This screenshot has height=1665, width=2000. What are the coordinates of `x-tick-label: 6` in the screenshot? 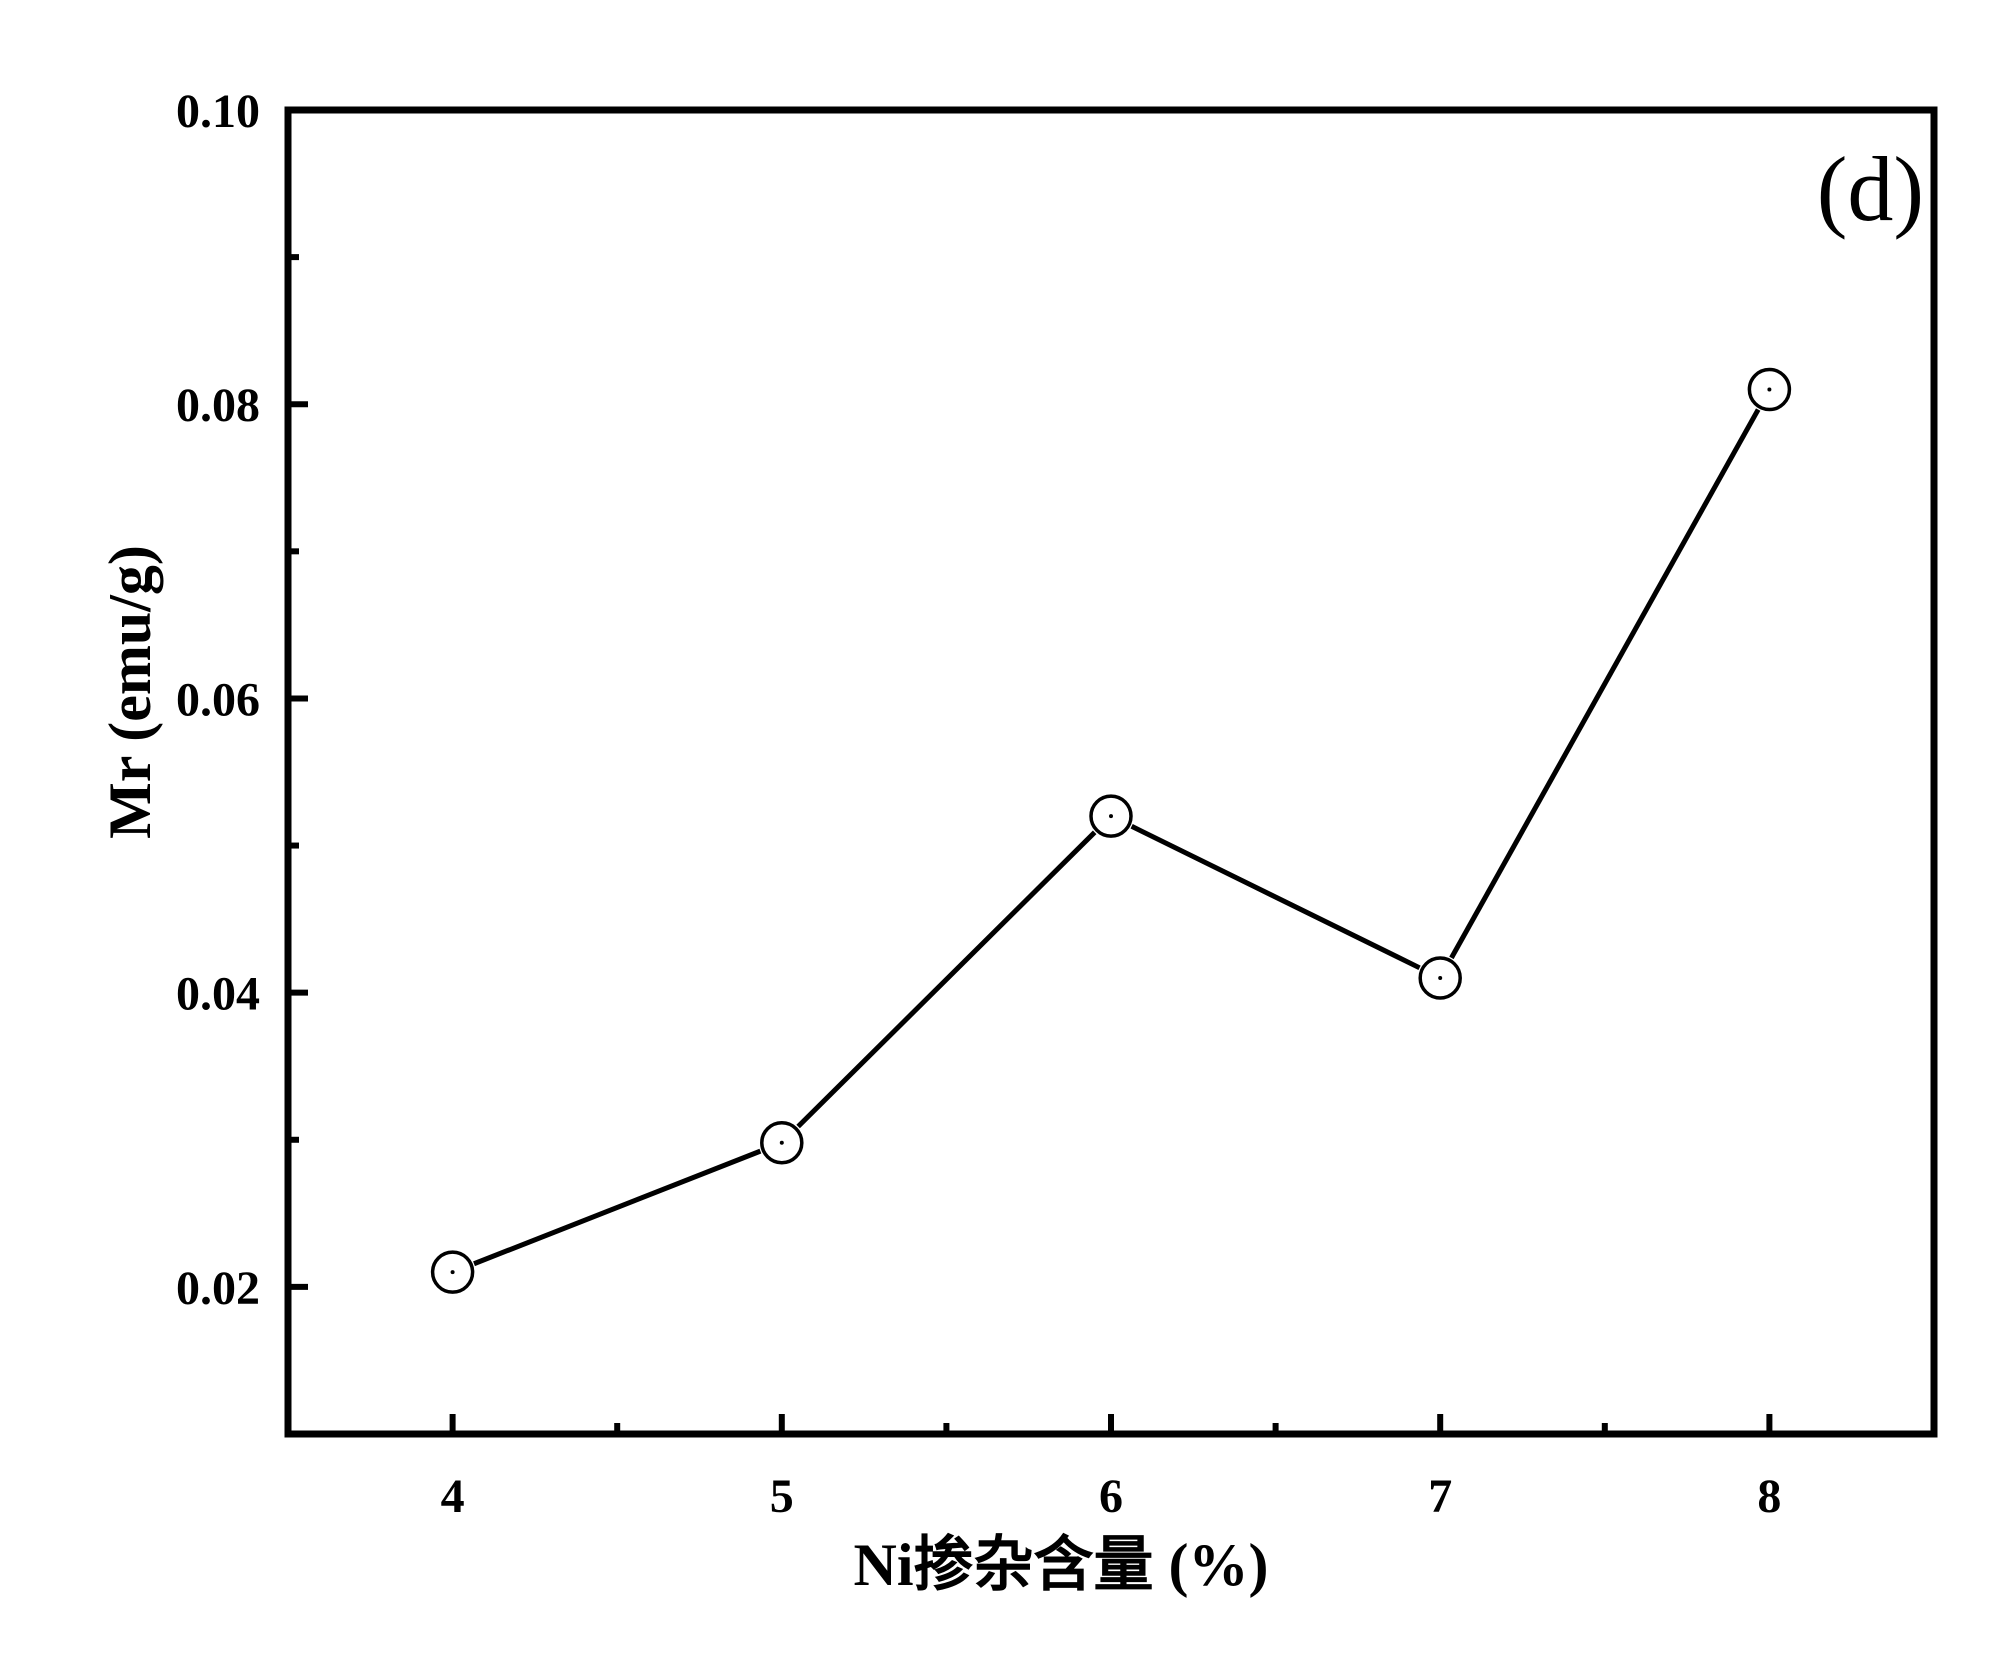 It's located at (1111, 1496).